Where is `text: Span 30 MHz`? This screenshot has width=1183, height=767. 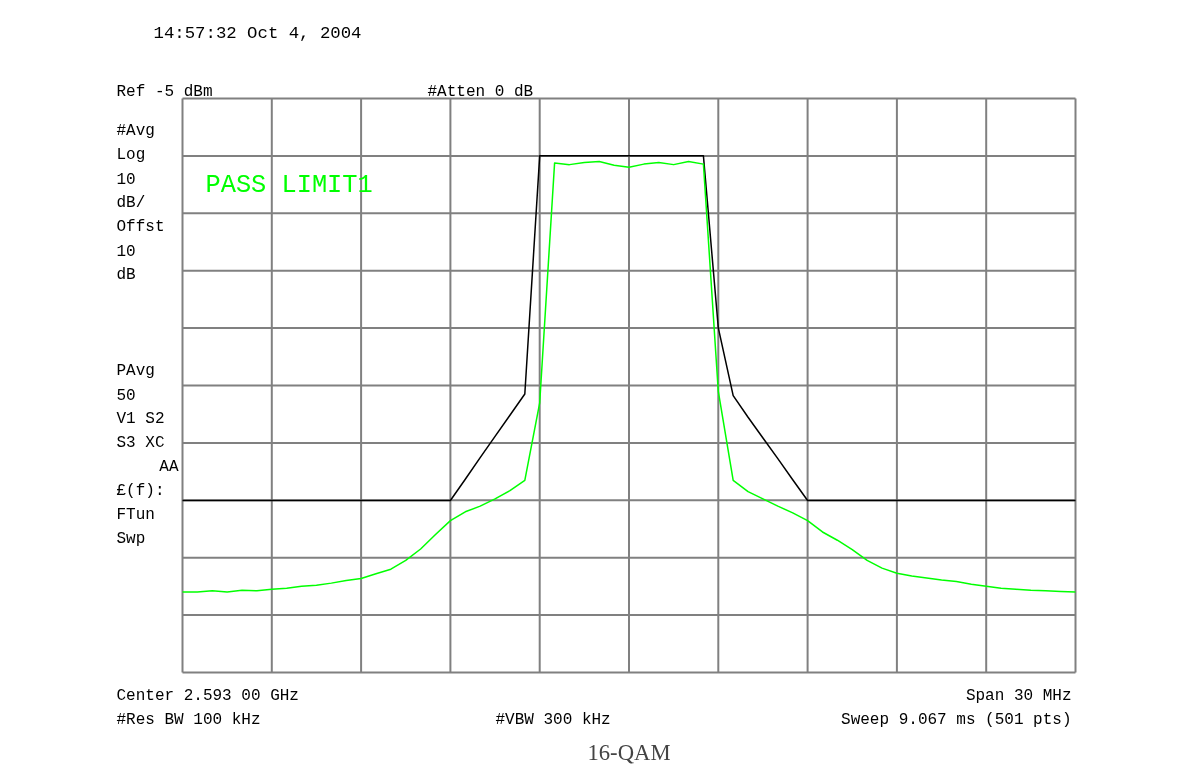
text: Span 30 MHz is located at coordinates (1018, 695).